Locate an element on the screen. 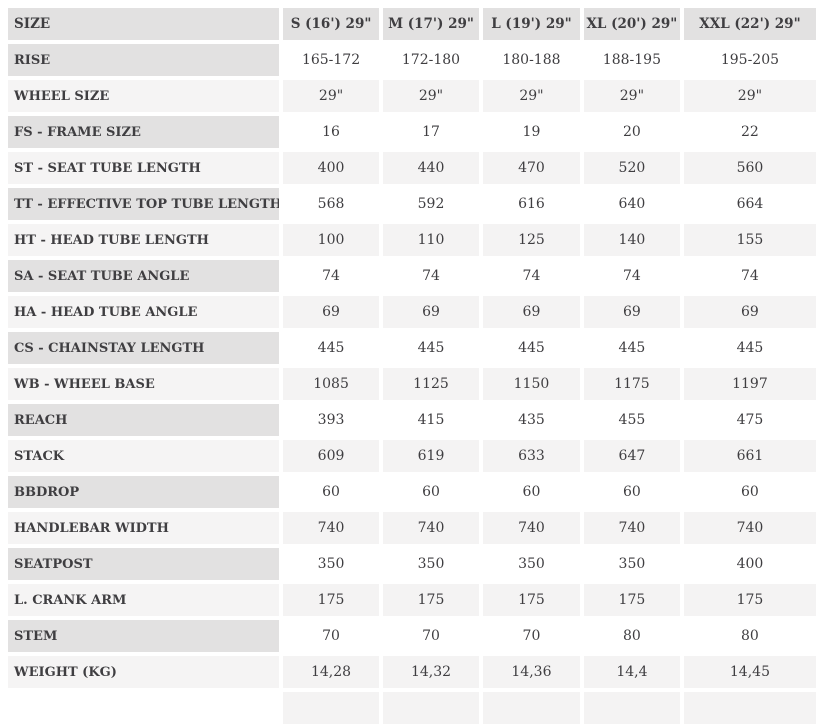  spec-label: WB - WHEEL BASE is located at coordinates (144, 384).